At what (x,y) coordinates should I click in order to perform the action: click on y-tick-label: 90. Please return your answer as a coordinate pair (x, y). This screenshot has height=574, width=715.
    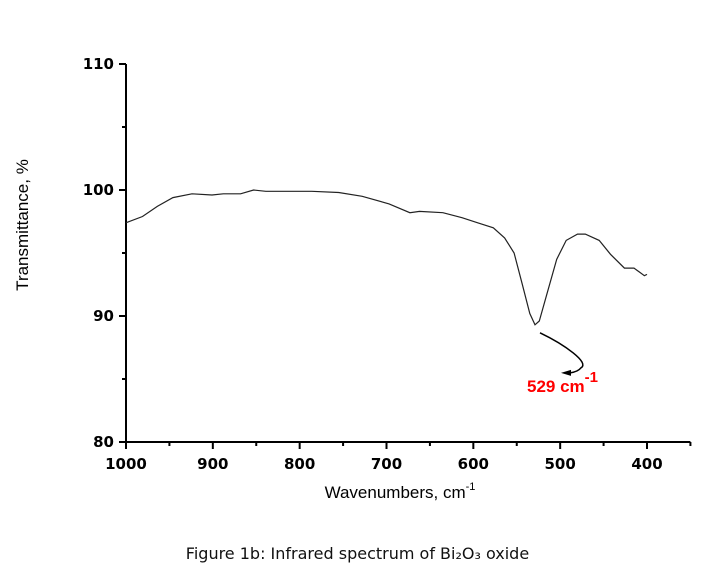
    Looking at the image, I should click on (103, 316).